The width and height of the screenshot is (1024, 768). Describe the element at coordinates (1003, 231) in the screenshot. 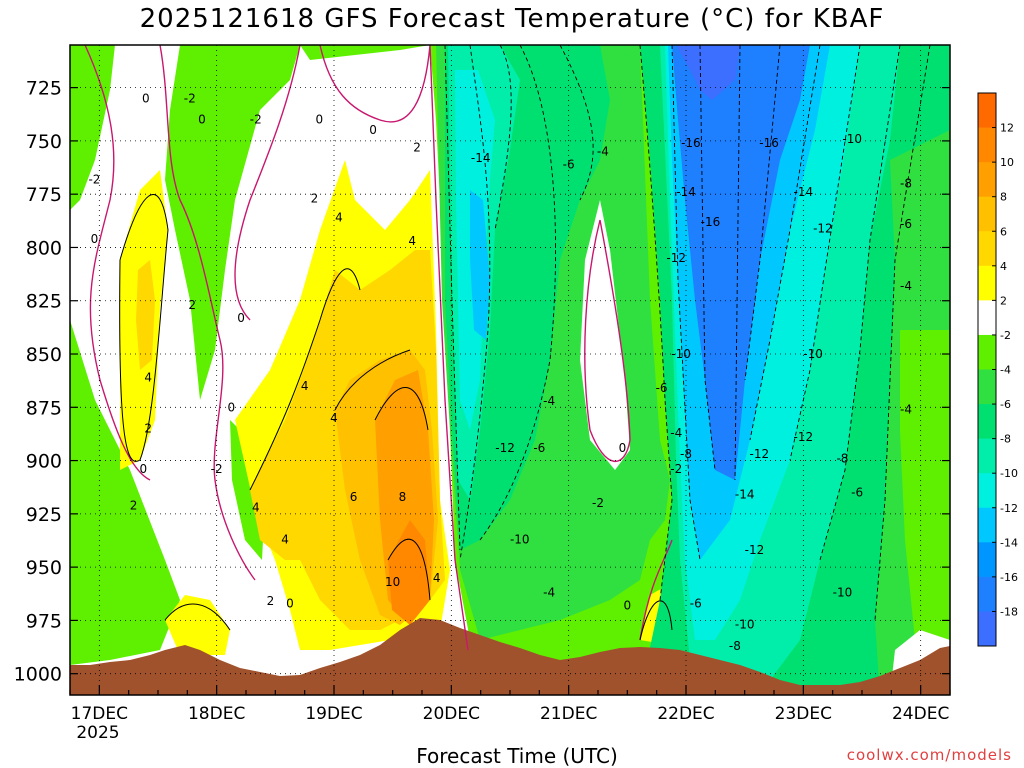

I see `colorbar-tick-label: 6` at that location.